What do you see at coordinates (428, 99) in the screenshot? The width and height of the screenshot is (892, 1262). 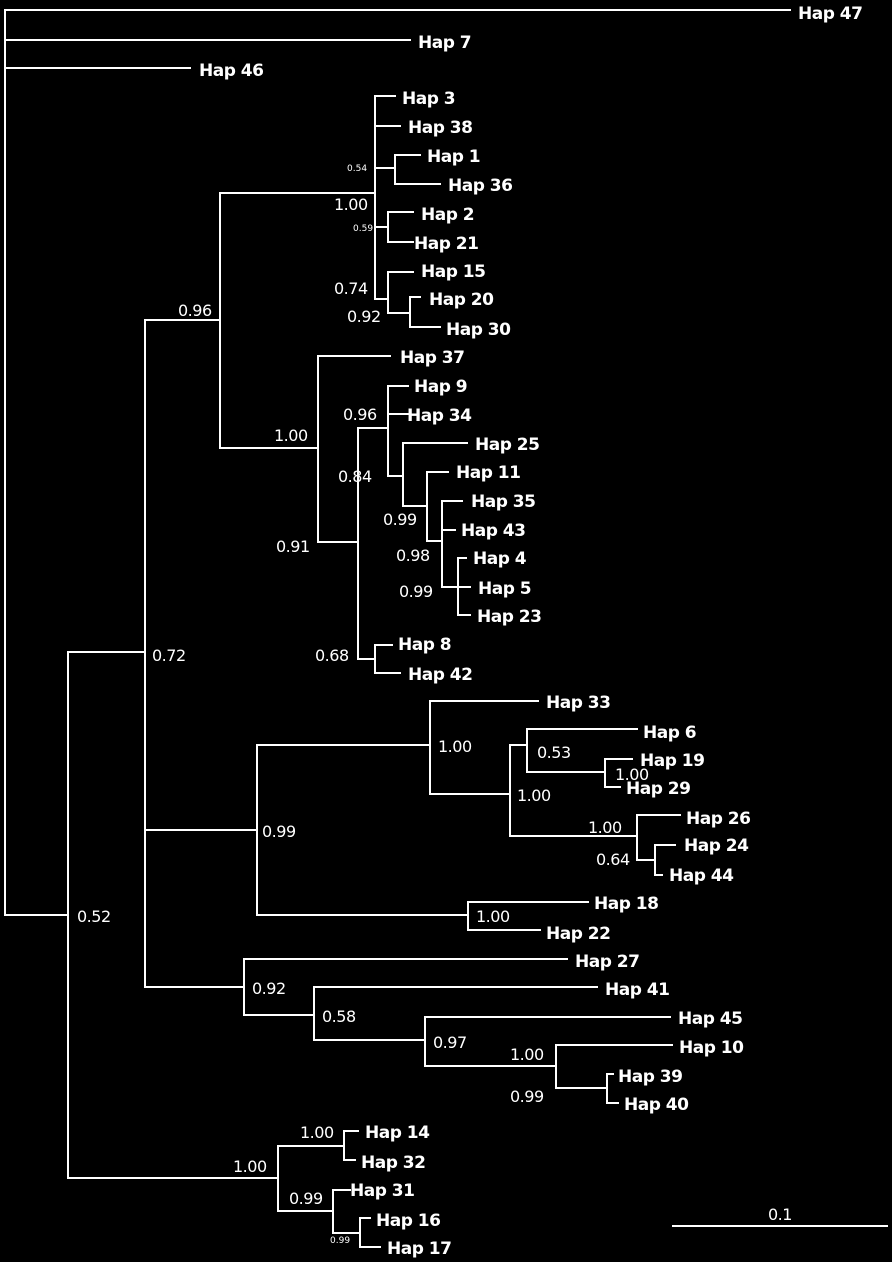 I see `tip-label-hap-3: Hap 3` at bounding box center [428, 99].